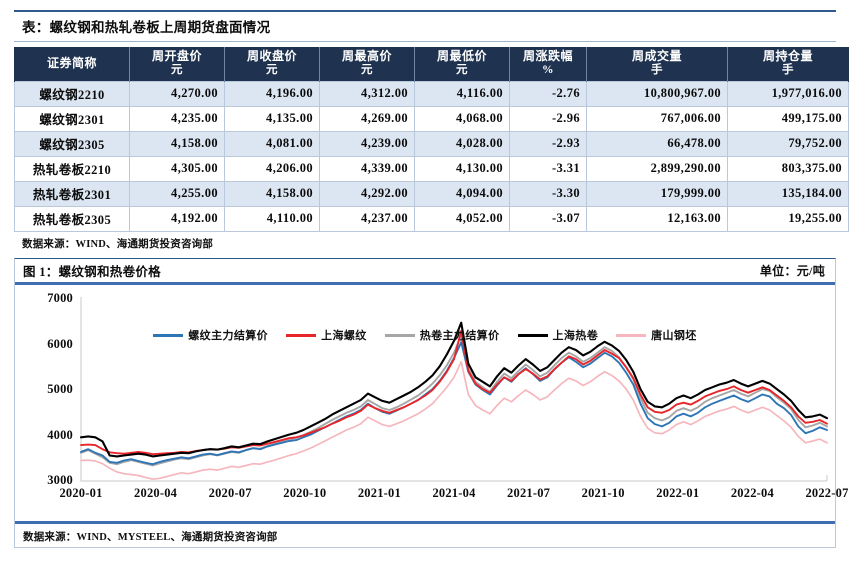 This screenshot has height=588, width=850. What do you see at coordinates (177, 94) in the screenshot?
I see `cell-open: 4,270.00` at bounding box center [177, 94].